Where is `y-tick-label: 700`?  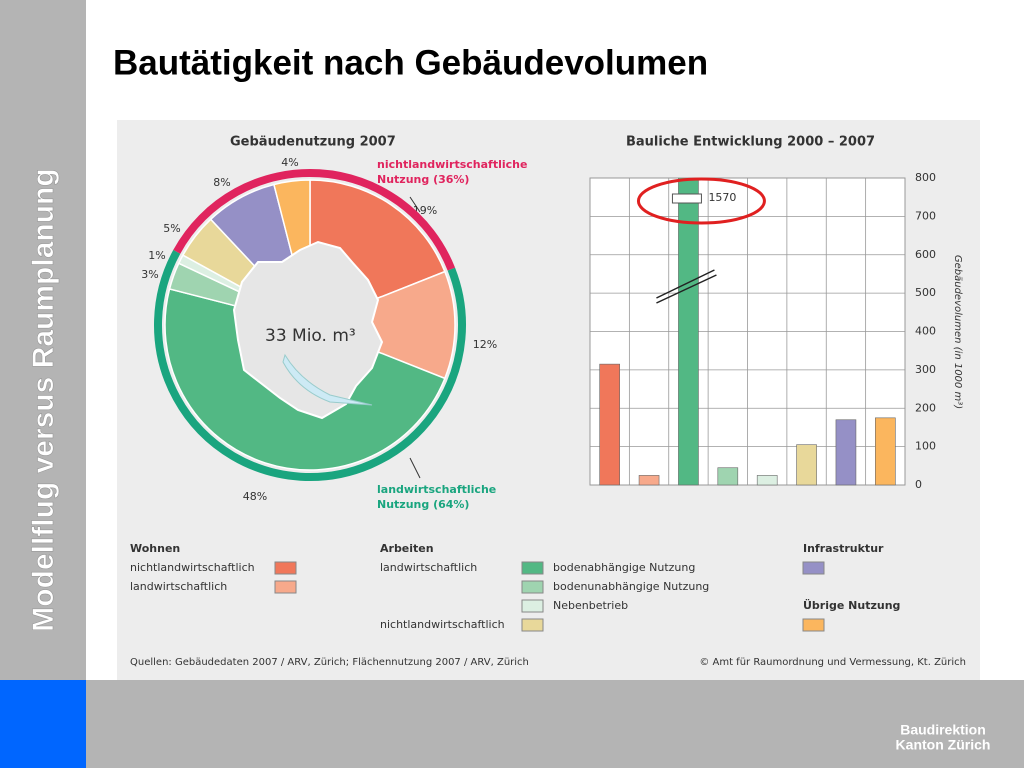 y-tick-label: 700 is located at coordinates (925, 215).